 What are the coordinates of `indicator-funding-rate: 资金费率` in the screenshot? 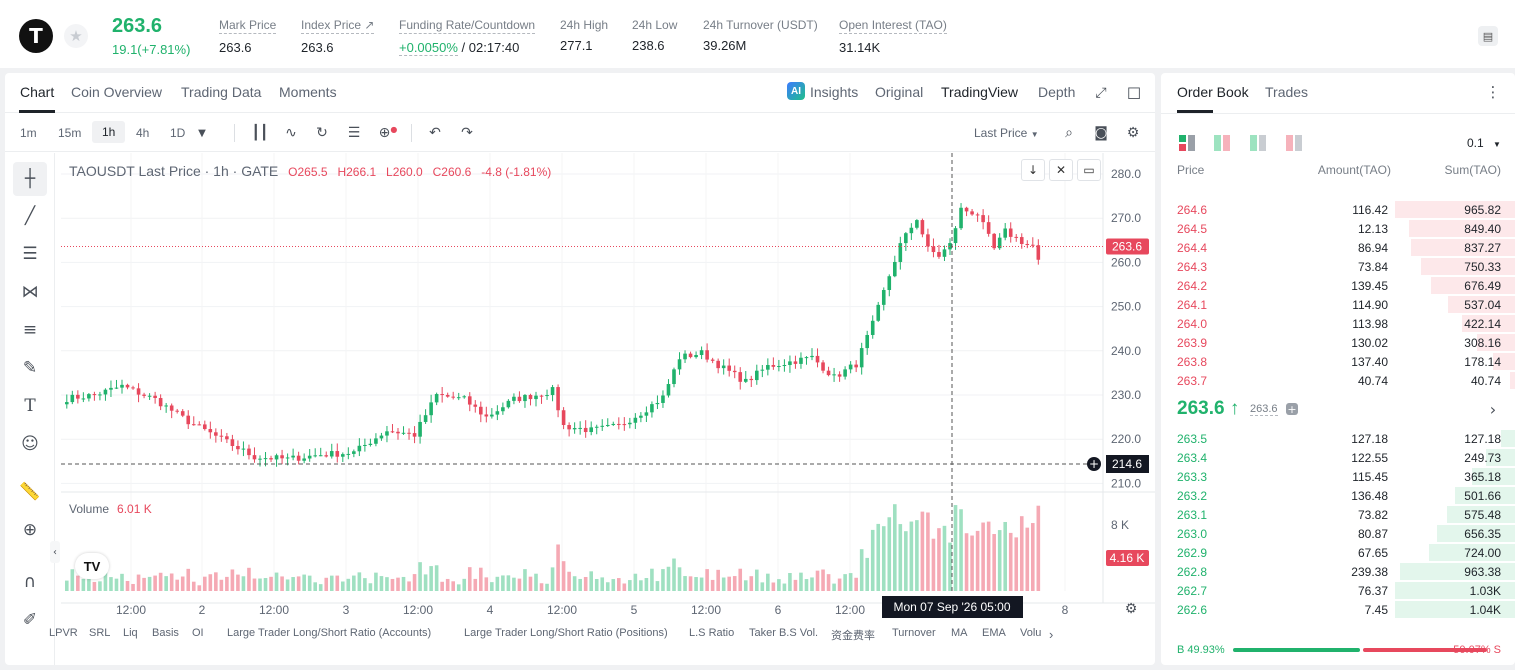 It's located at (853, 636).